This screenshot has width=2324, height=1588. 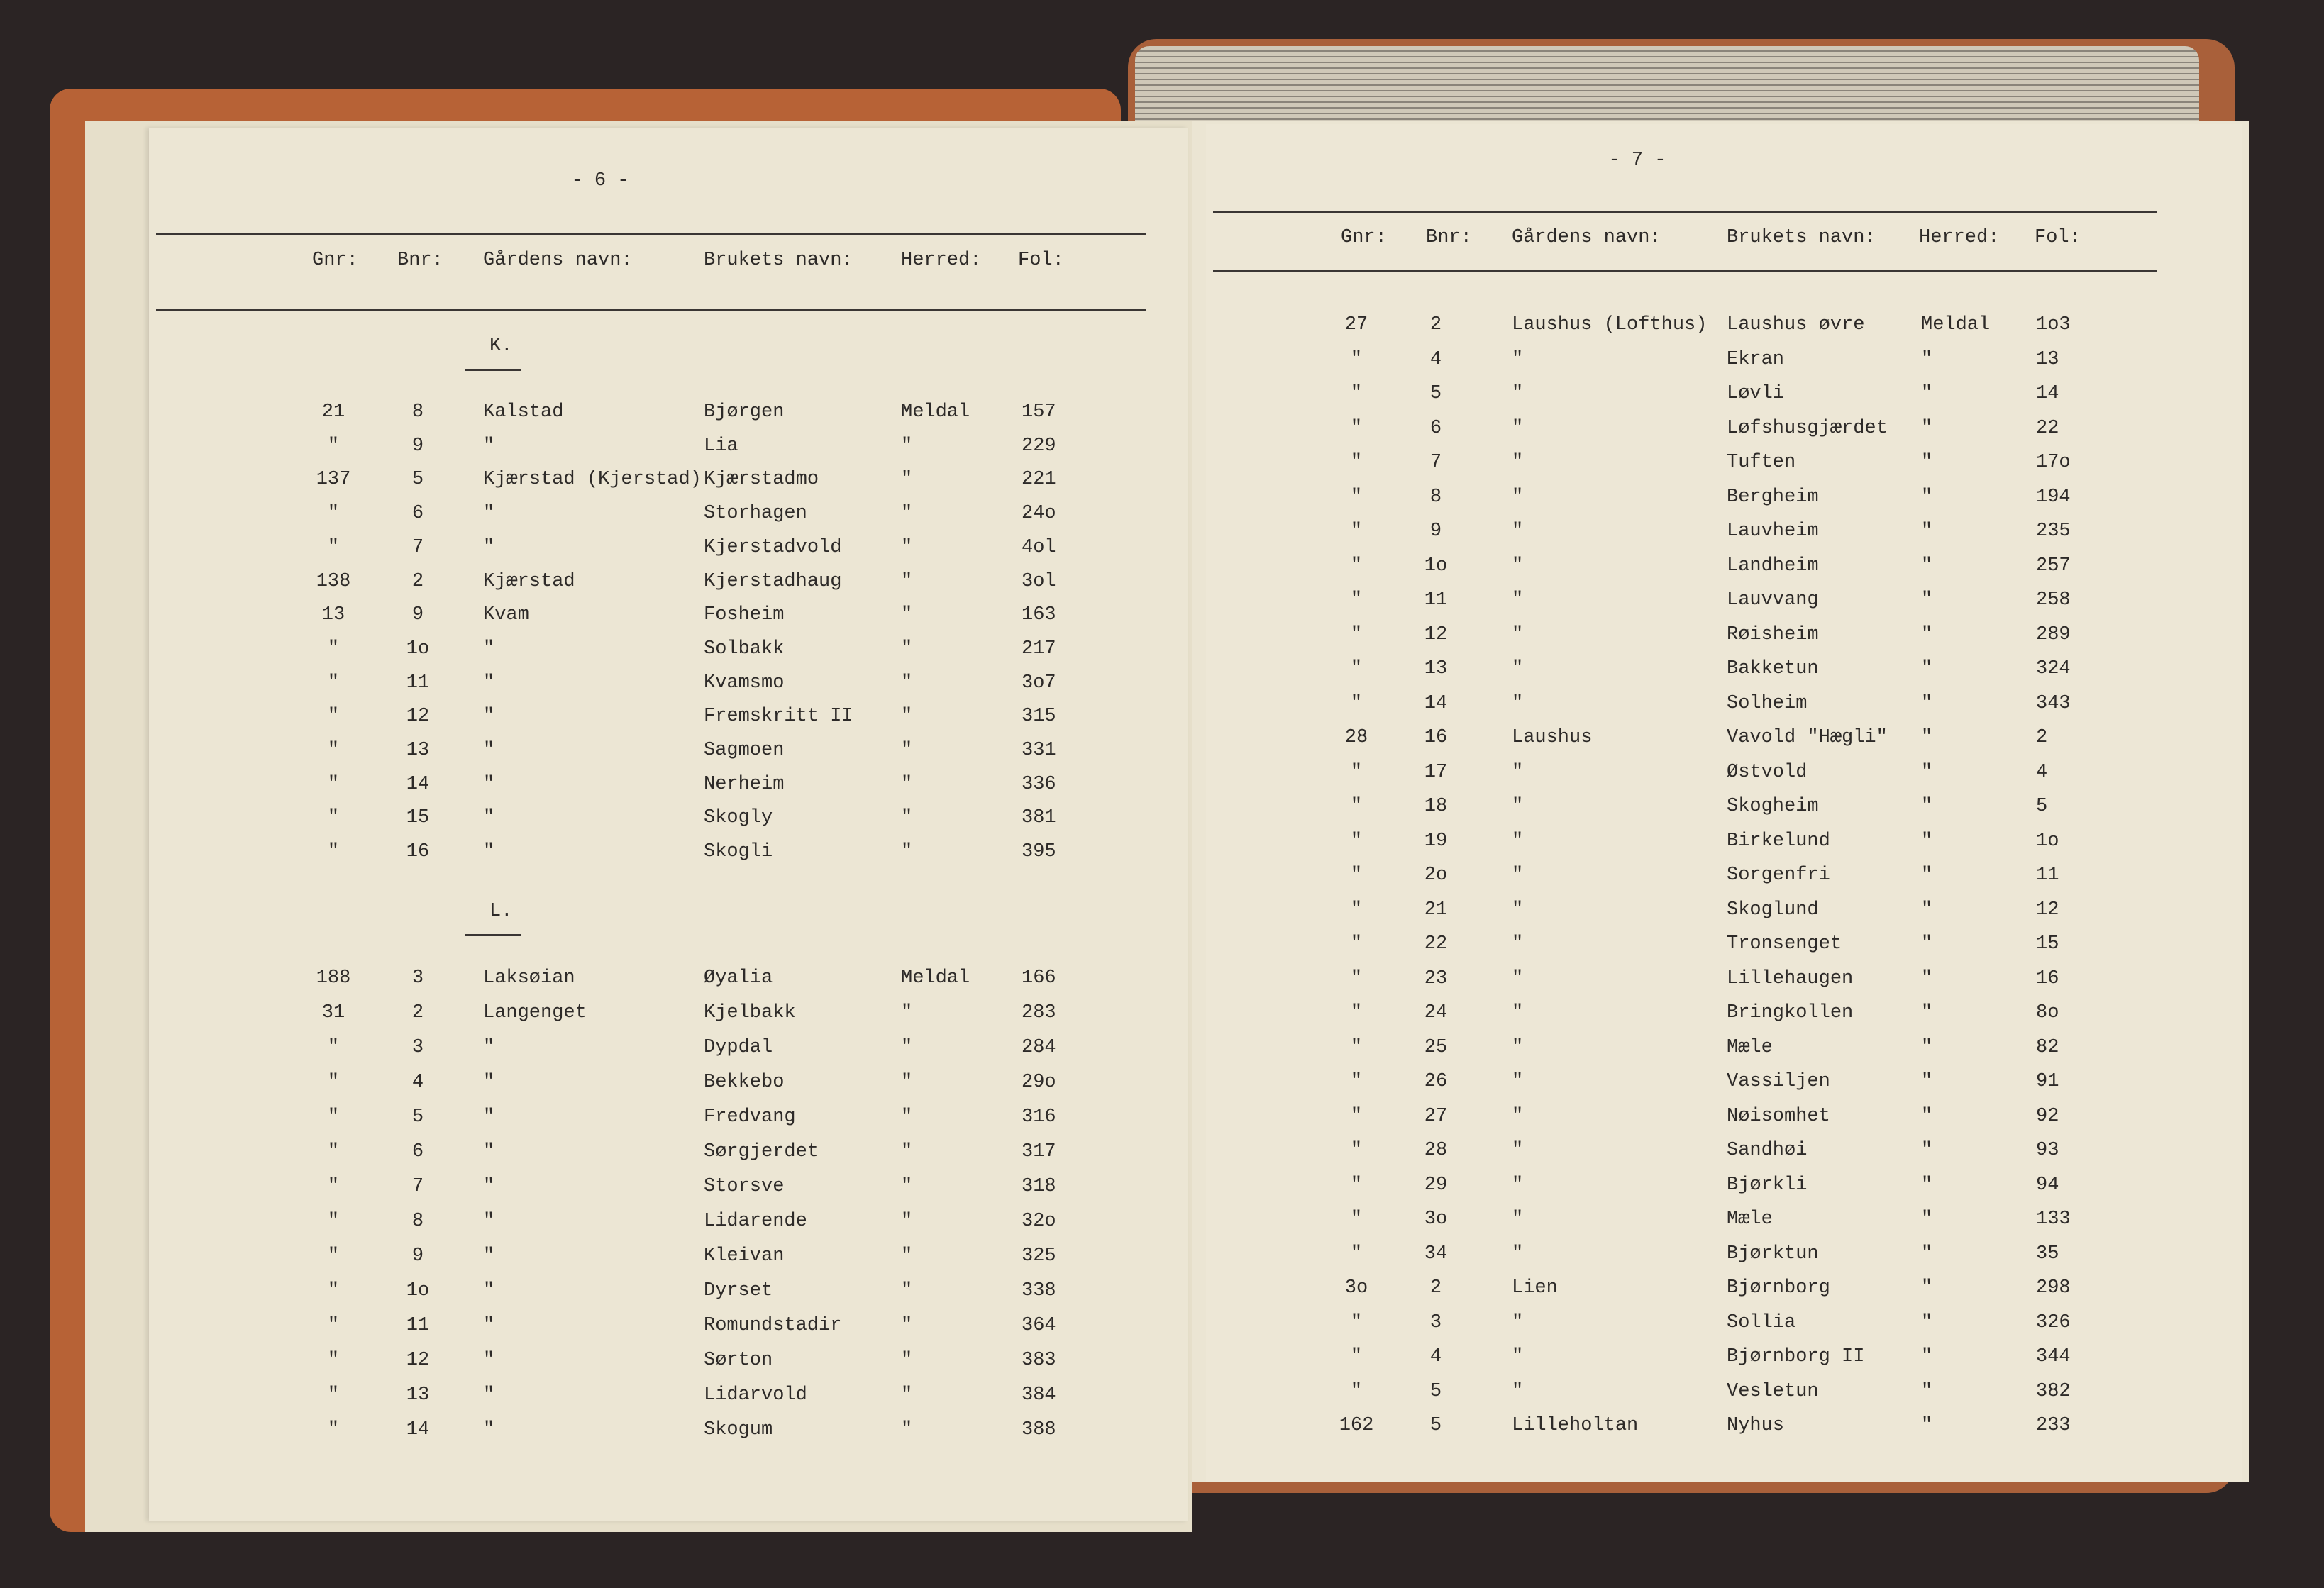 I want to click on bnr: 8, so click(x=417, y=412).